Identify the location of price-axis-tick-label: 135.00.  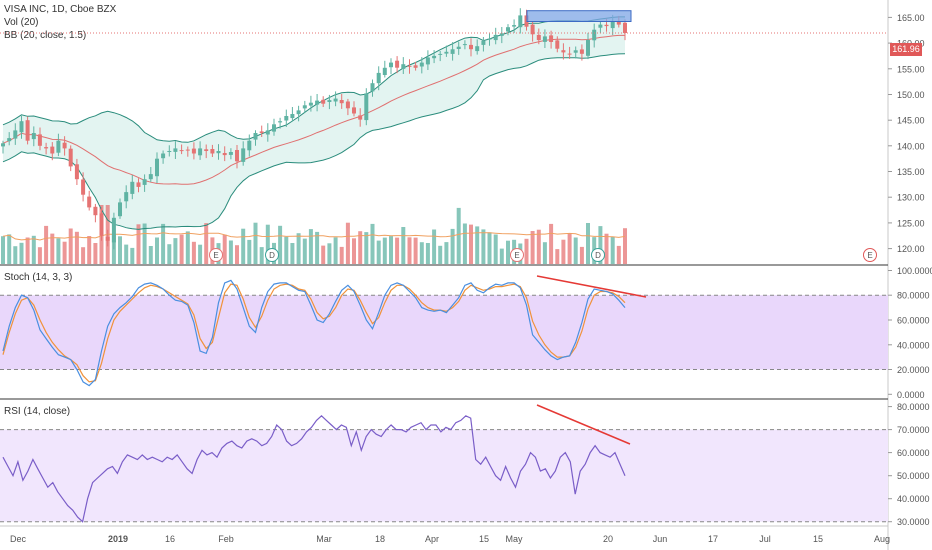
(911, 172).